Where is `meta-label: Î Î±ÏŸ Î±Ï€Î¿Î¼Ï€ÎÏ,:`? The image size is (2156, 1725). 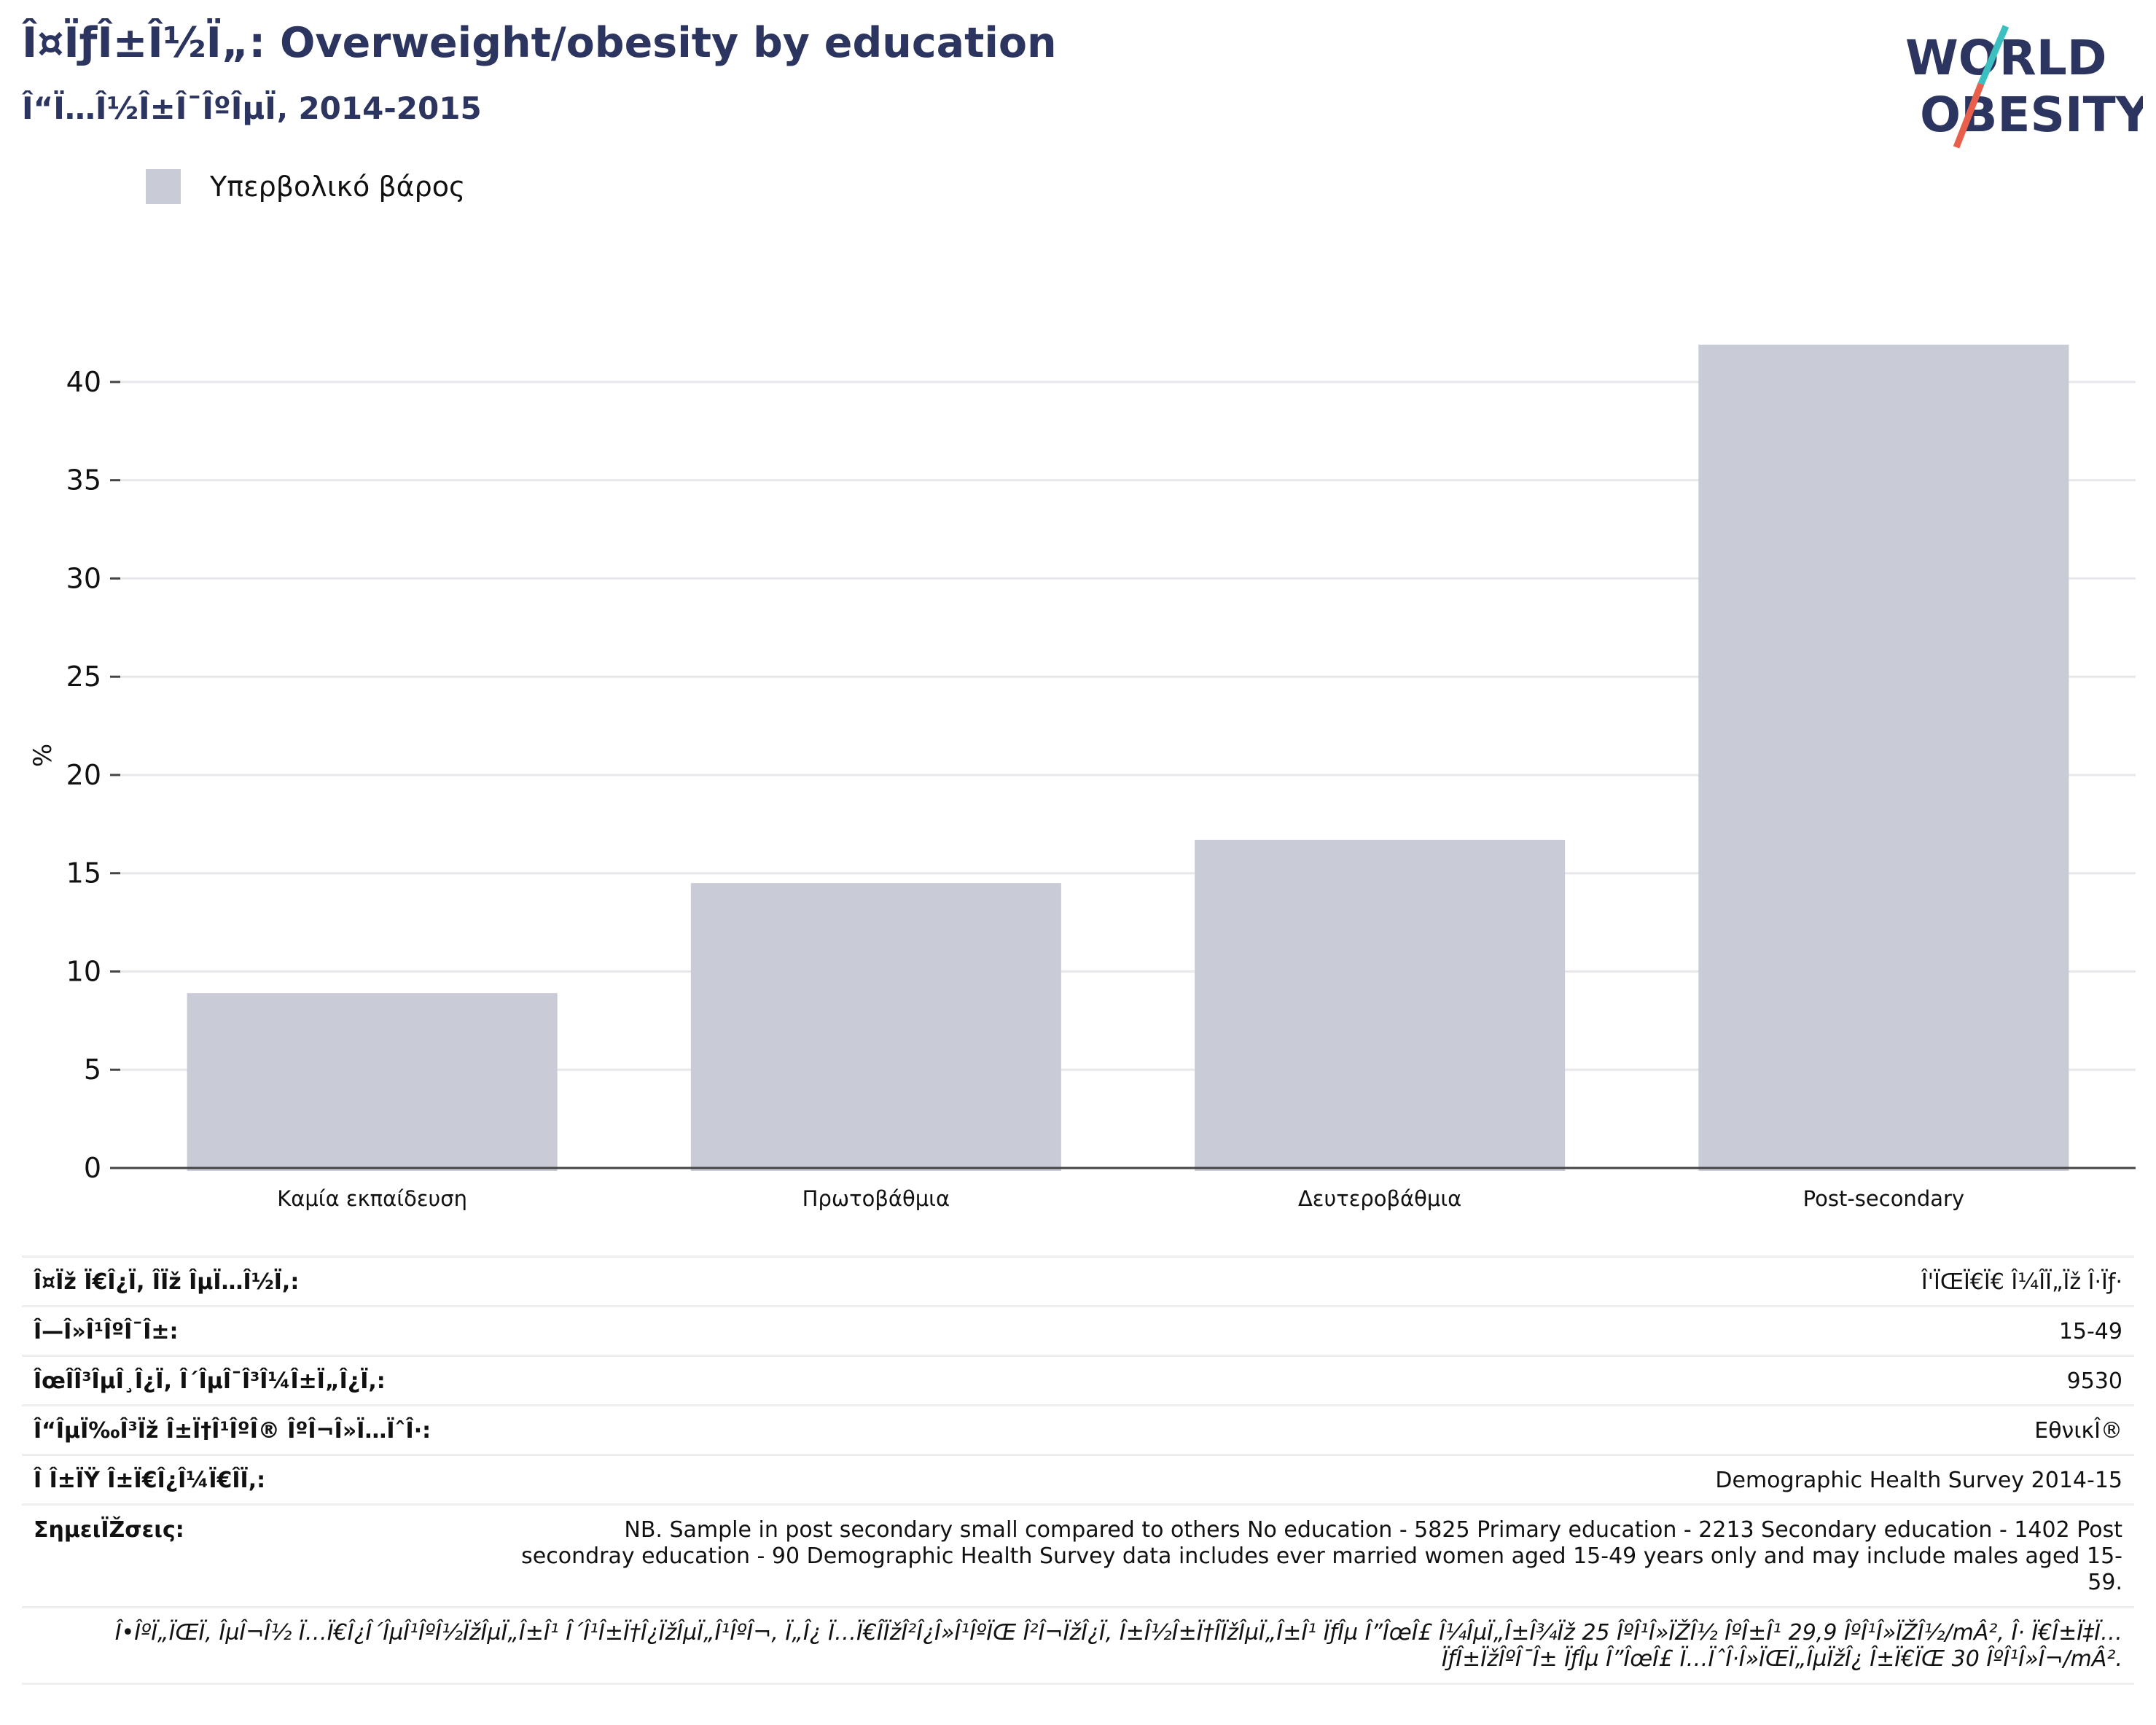
meta-label: Î Î±ÏŸ Î±Ï€Î¿Î¼Ï€ÎÏ,: is located at coordinates (150, 1480).